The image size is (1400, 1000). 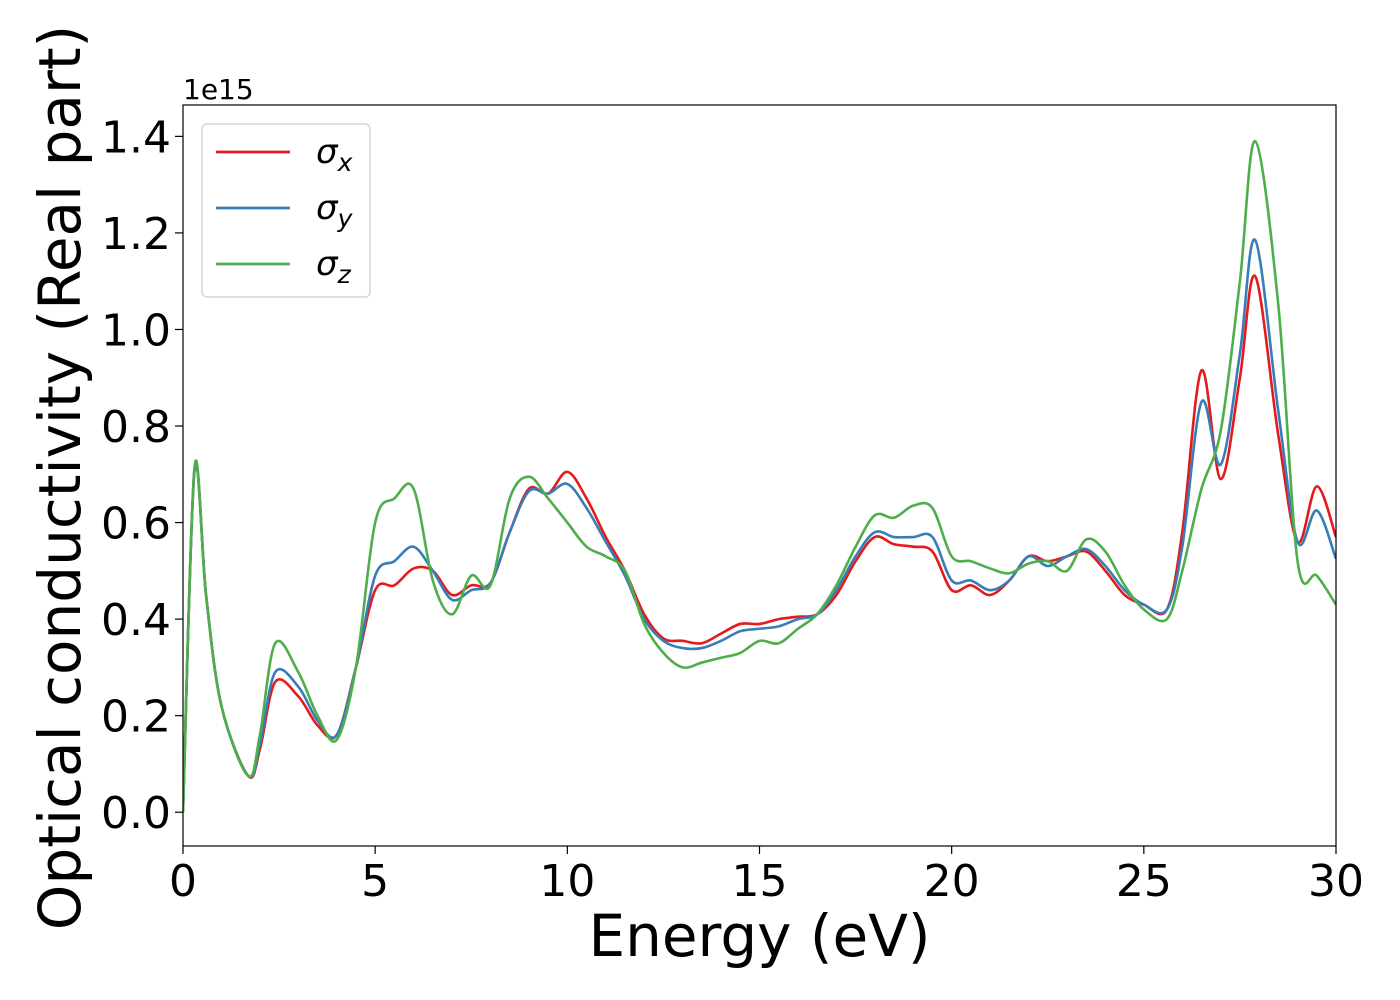 I want to click on x-tick-label: 0, so click(x=183, y=881).